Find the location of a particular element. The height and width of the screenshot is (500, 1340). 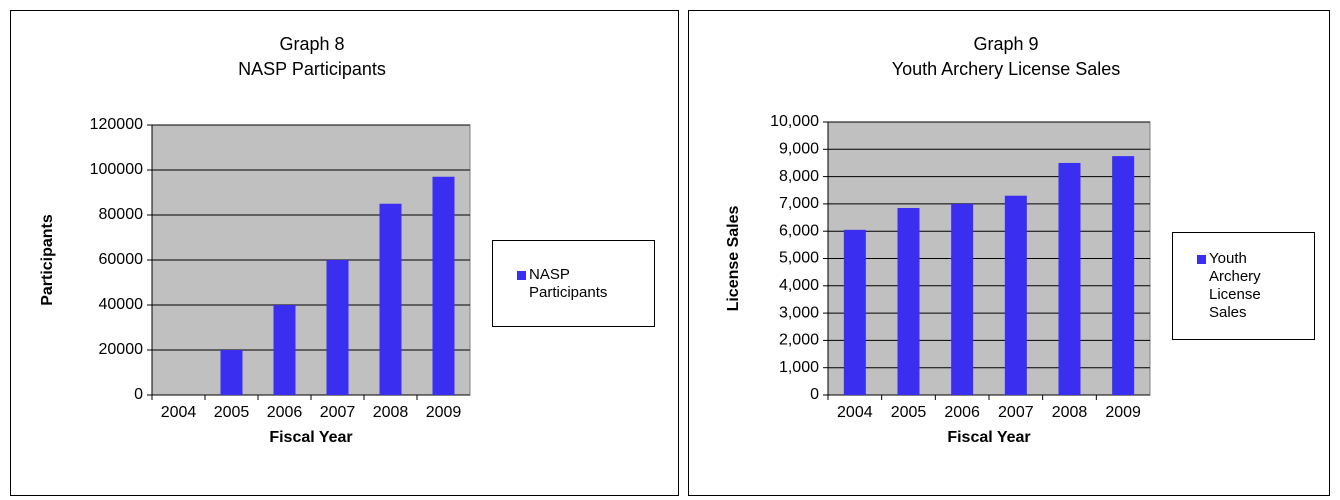

chart-subtitle: NASP Participants is located at coordinates (312, 69).